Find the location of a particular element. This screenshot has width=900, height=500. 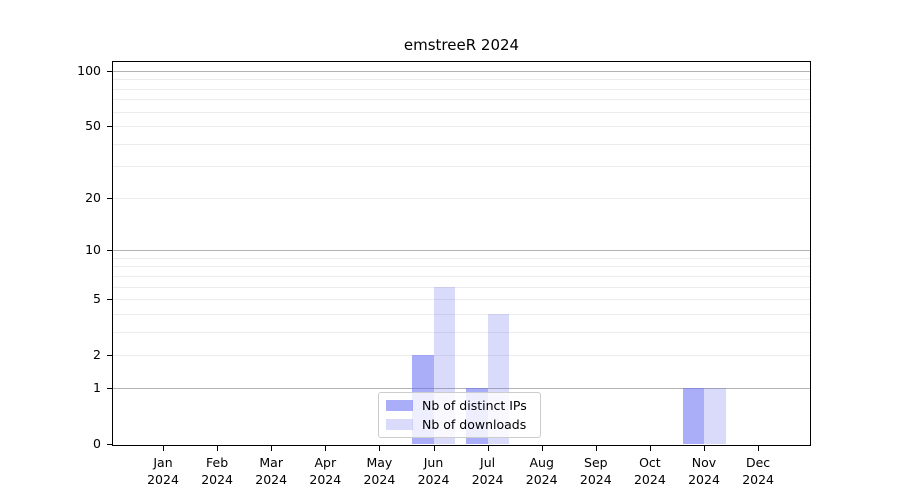

x-tick-month: Nov is located at coordinates (704, 462).